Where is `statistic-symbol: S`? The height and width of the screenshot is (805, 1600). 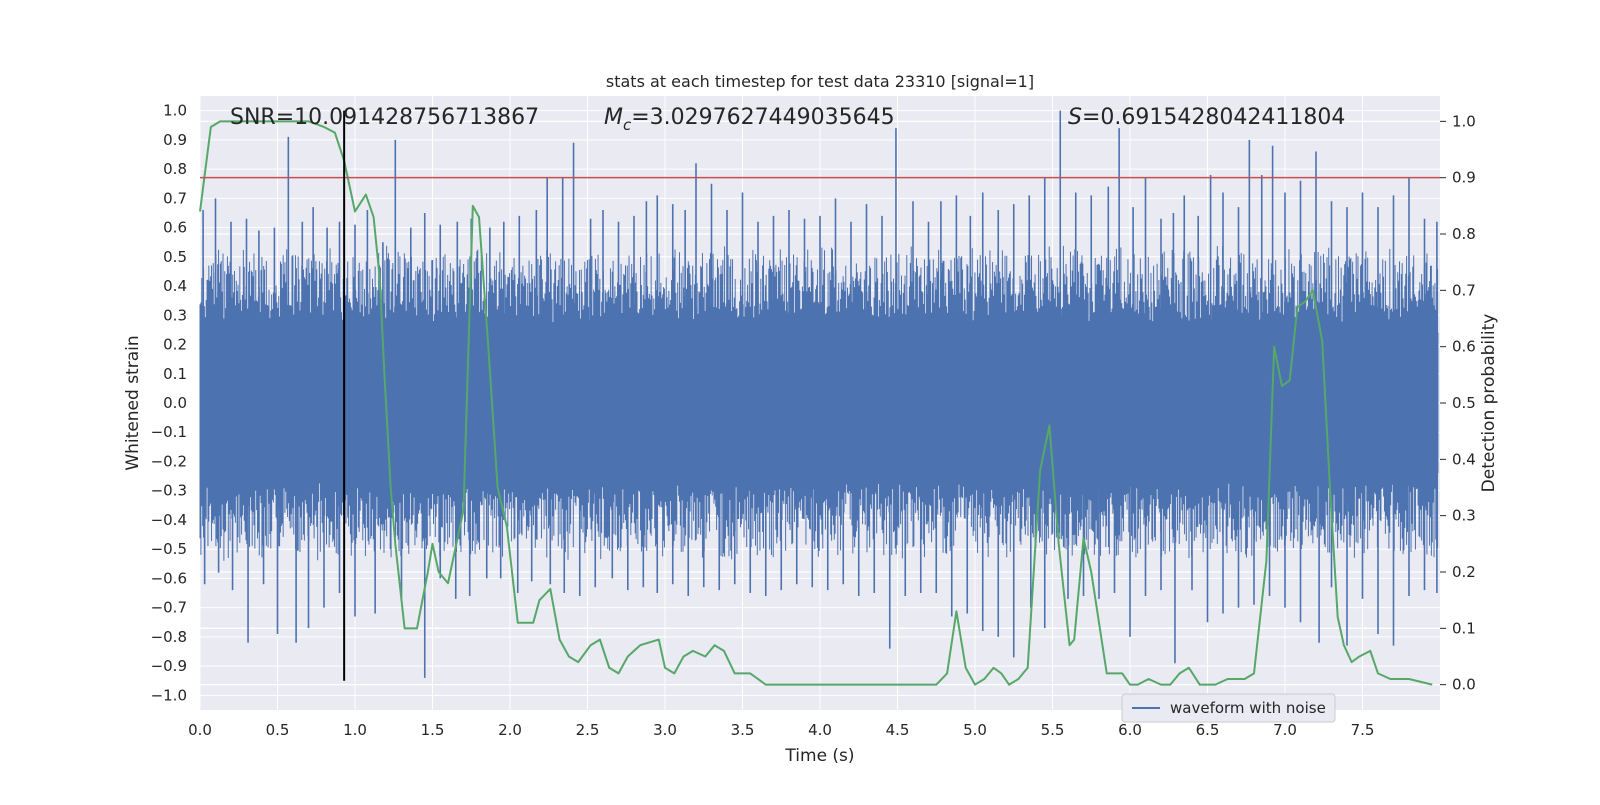 statistic-symbol: S is located at coordinates (1075, 117).